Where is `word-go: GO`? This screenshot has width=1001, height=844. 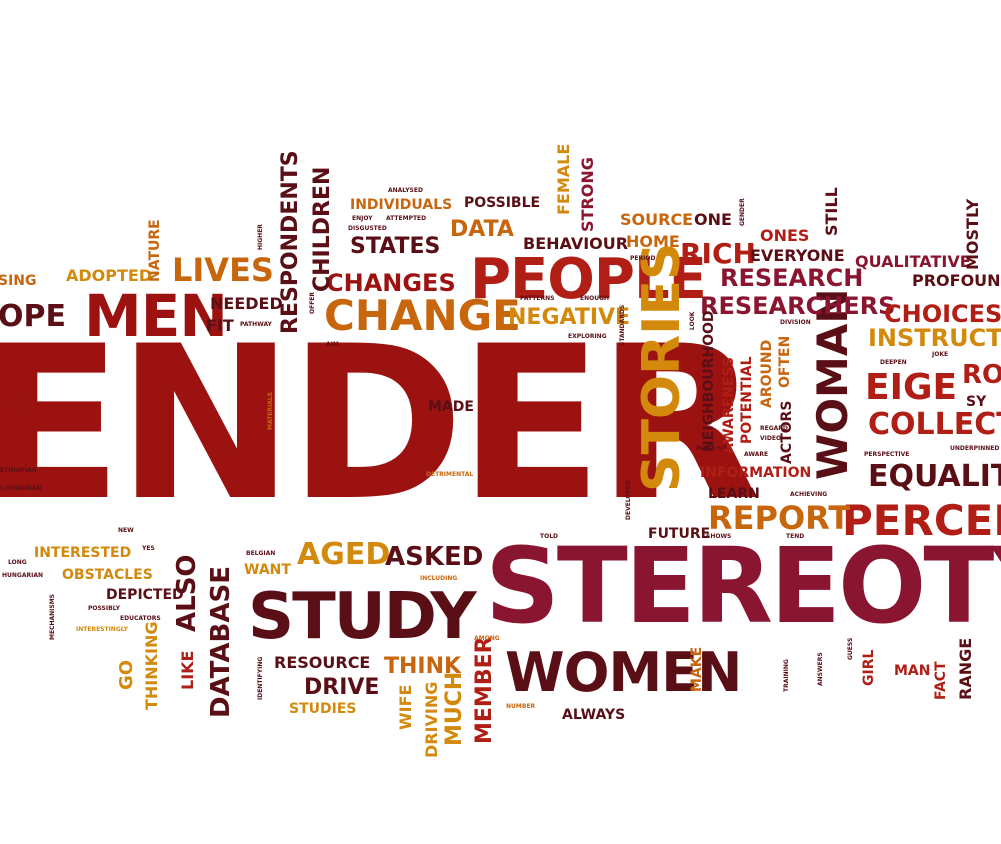 word-go: GO is located at coordinates (126, 674).